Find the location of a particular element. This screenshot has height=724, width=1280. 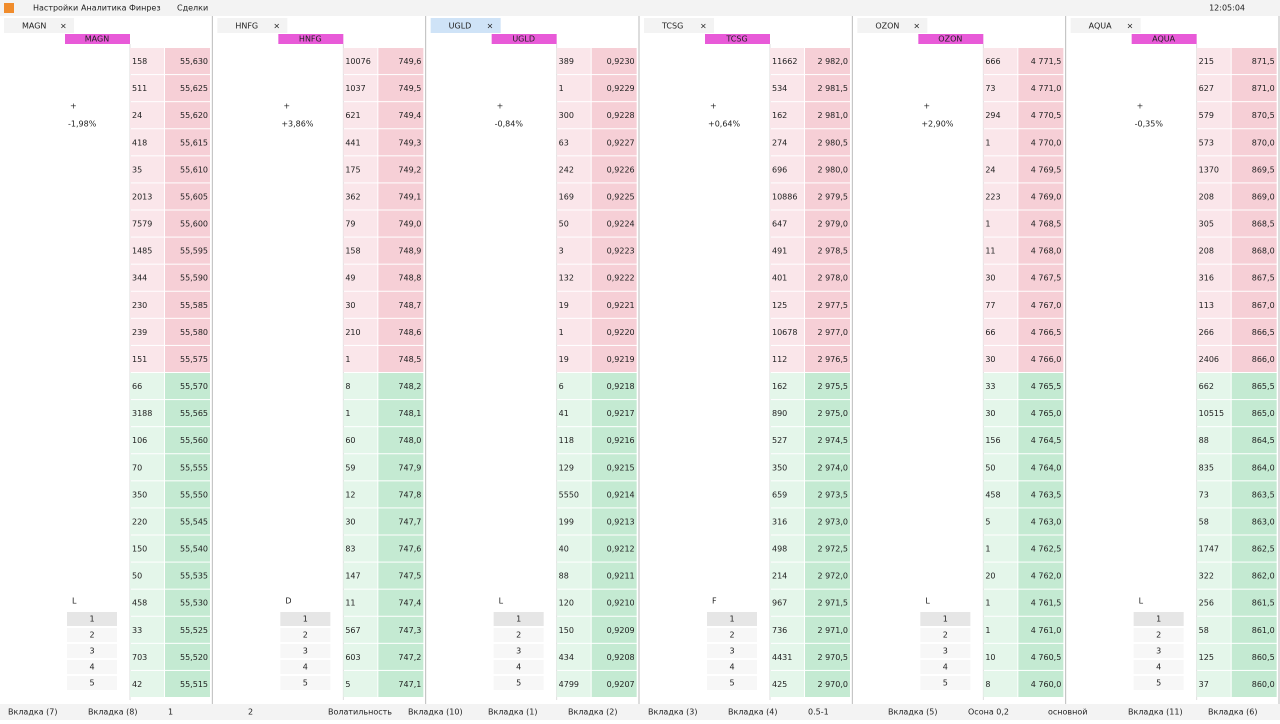

bottom-tab: 1 is located at coordinates (170, 712).